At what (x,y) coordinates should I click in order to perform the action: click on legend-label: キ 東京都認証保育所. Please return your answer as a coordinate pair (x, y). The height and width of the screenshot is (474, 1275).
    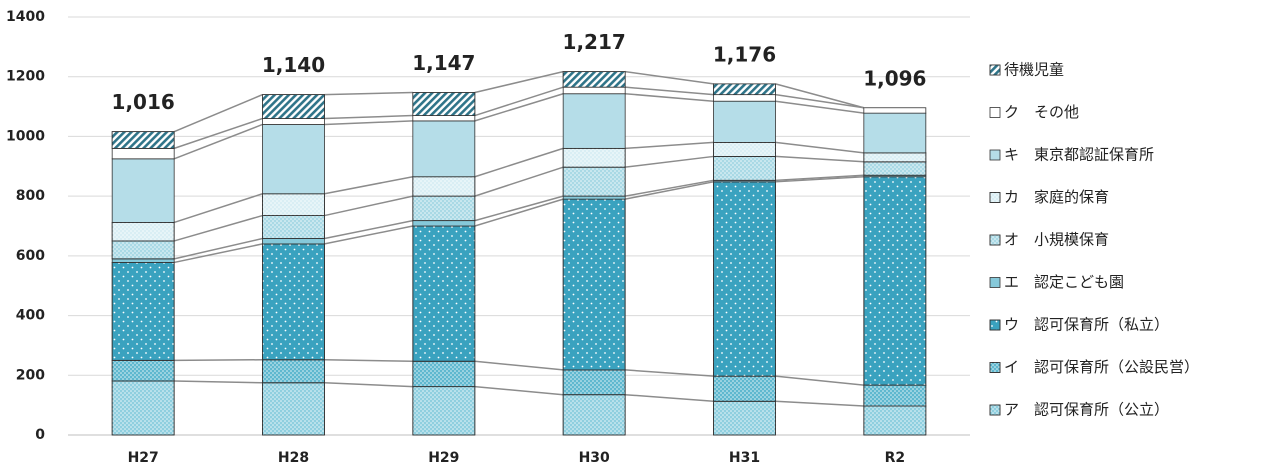
    Looking at the image, I should click on (1079, 155).